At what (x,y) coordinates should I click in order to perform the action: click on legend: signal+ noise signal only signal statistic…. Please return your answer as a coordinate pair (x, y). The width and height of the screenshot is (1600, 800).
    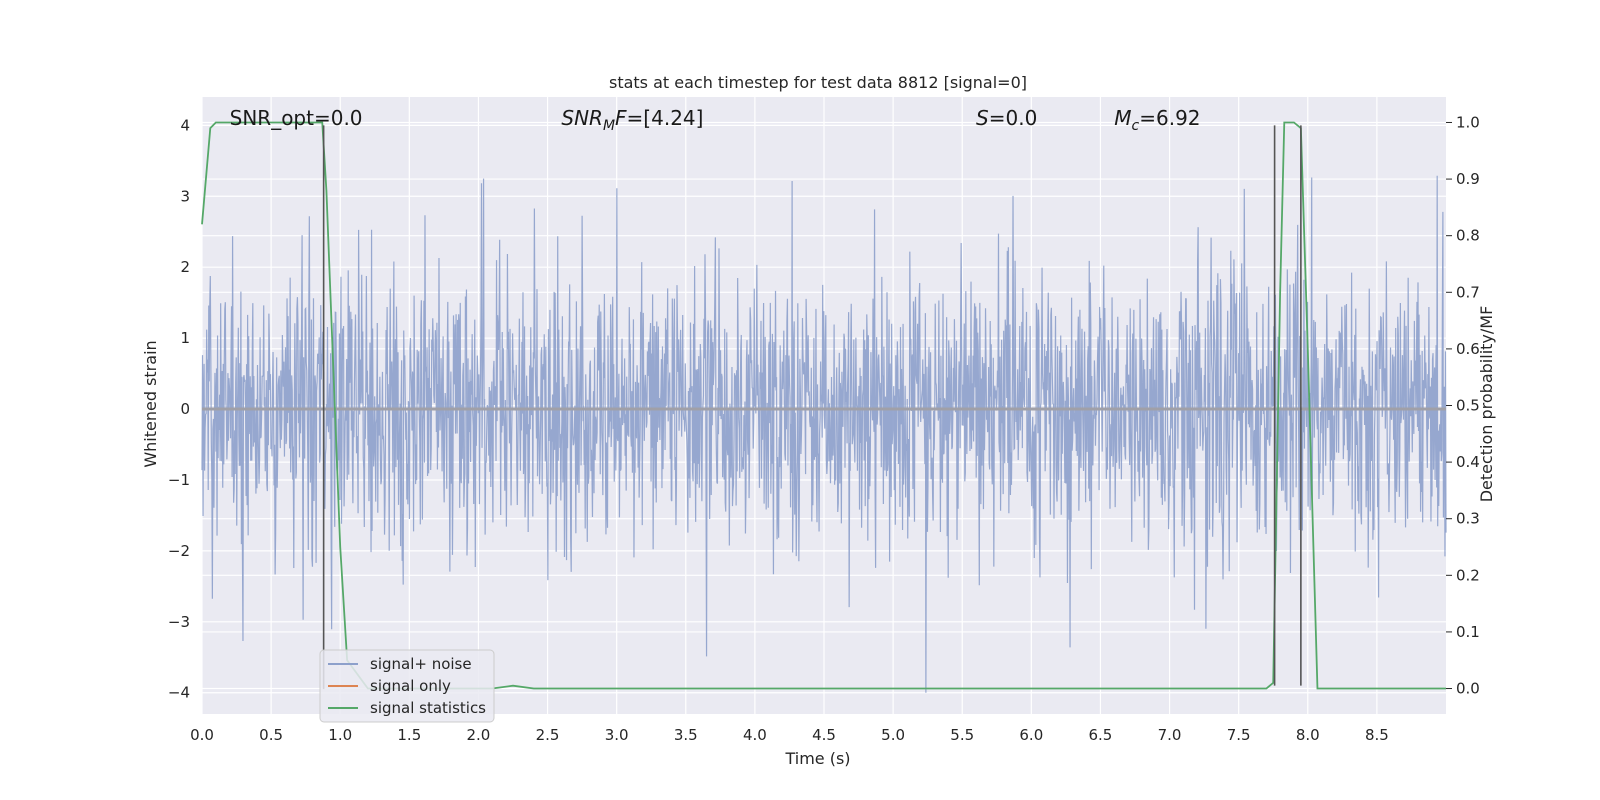
    Looking at the image, I should click on (407, 686).